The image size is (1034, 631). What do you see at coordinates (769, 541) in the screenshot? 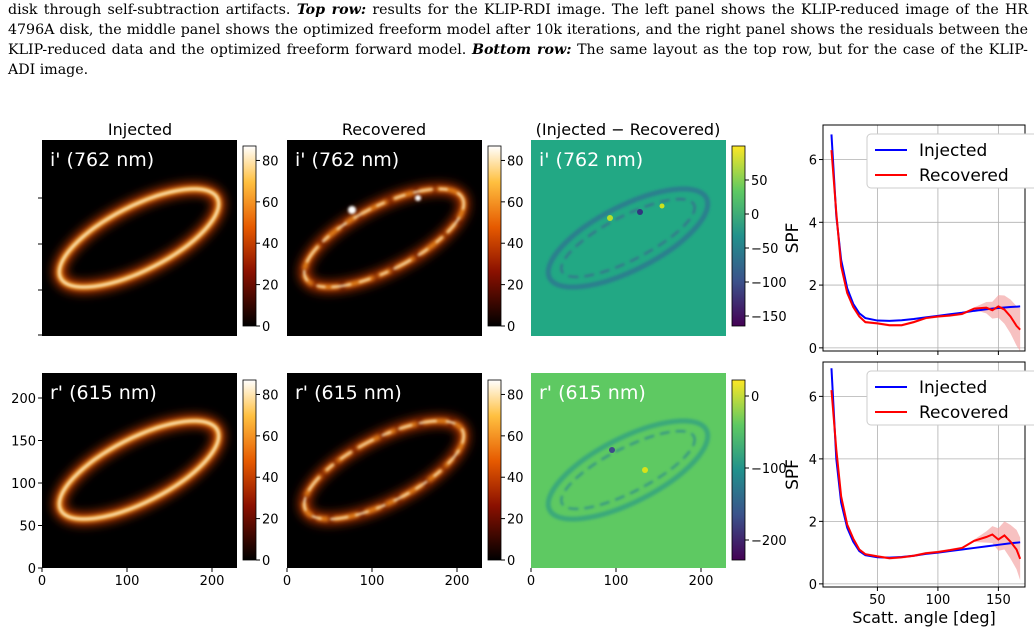
I see `colorbar-tick-label: −200` at bounding box center [769, 541].